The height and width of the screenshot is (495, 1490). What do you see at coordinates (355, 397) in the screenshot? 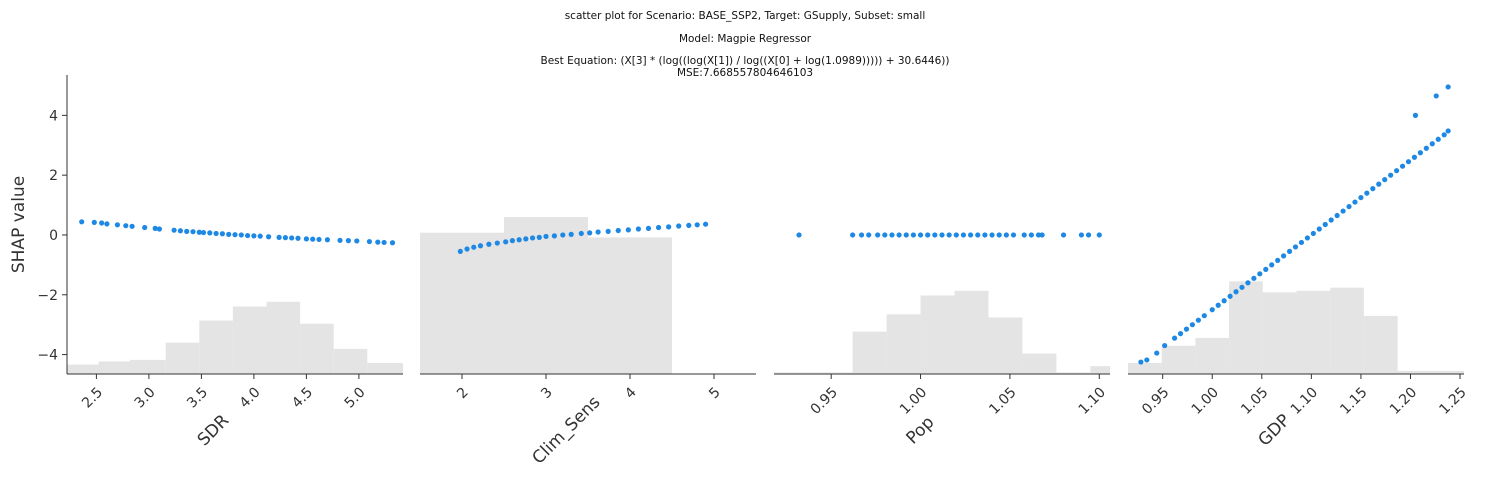
I see `x-tick-label: 5.0` at bounding box center [355, 397].